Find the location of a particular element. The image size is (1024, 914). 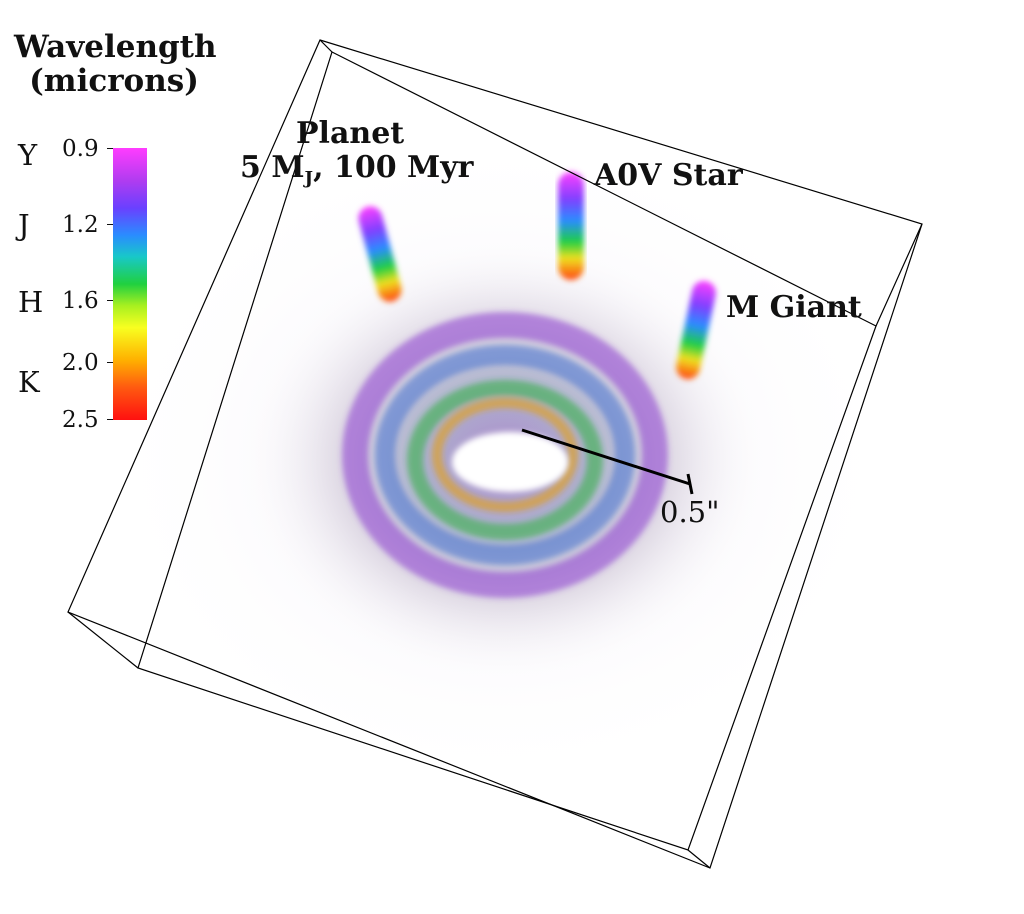

speckle-ring is located at coordinates (505, 455).